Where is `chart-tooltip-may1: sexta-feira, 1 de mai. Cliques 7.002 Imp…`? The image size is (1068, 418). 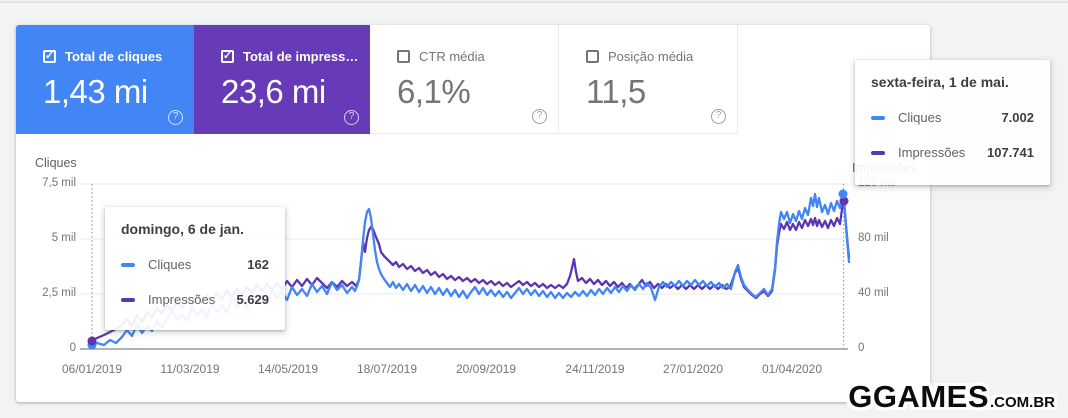
chart-tooltip-may1: sexta-feira, 1 de mai. Cliques 7.002 Imp… is located at coordinates (952, 122).